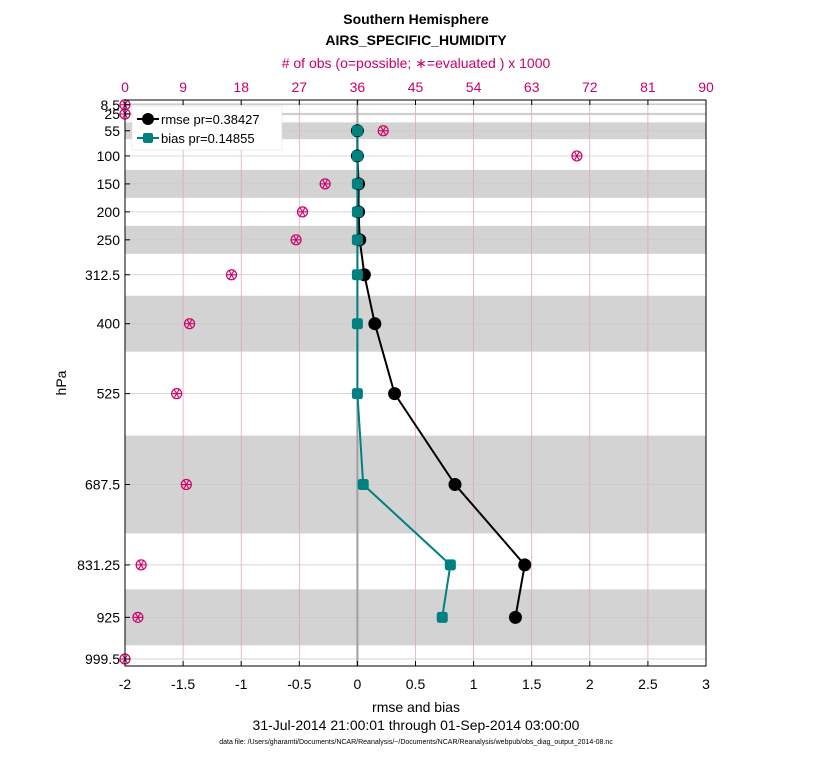 This screenshot has width=830, height=760. I want to click on left-tick-label-11: 831.25, so click(98, 565).